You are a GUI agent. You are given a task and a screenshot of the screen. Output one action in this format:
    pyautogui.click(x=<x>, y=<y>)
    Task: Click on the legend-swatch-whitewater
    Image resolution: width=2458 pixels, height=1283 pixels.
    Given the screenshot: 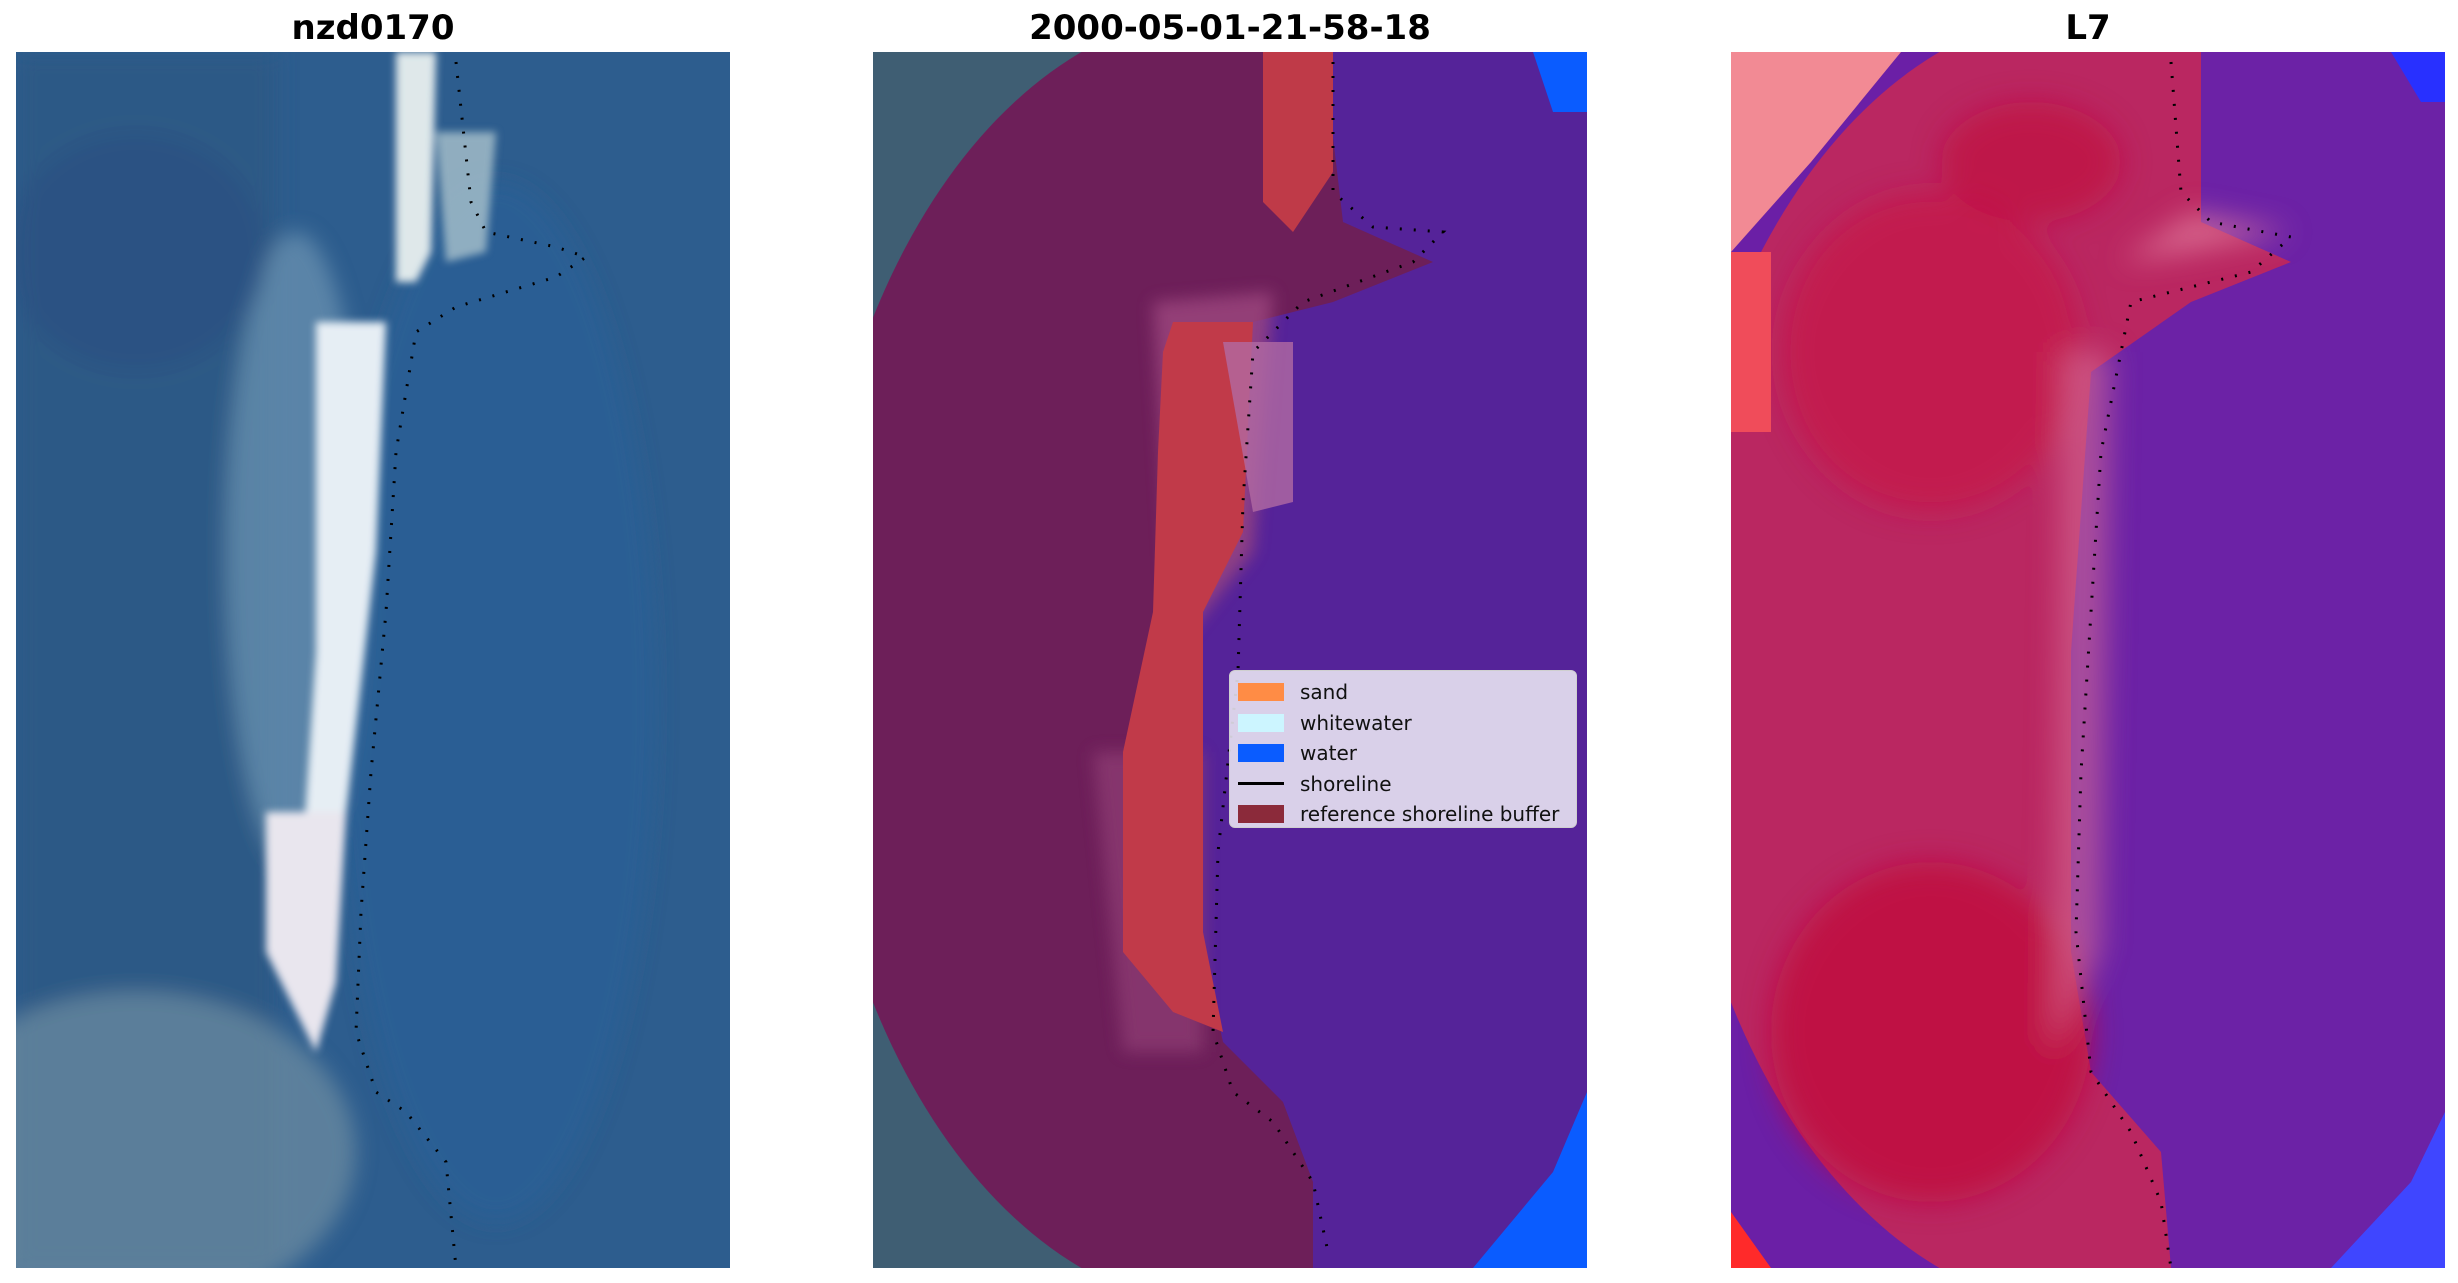 What is the action you would take?
    pyautogui.click(x=1261, y=722)
    